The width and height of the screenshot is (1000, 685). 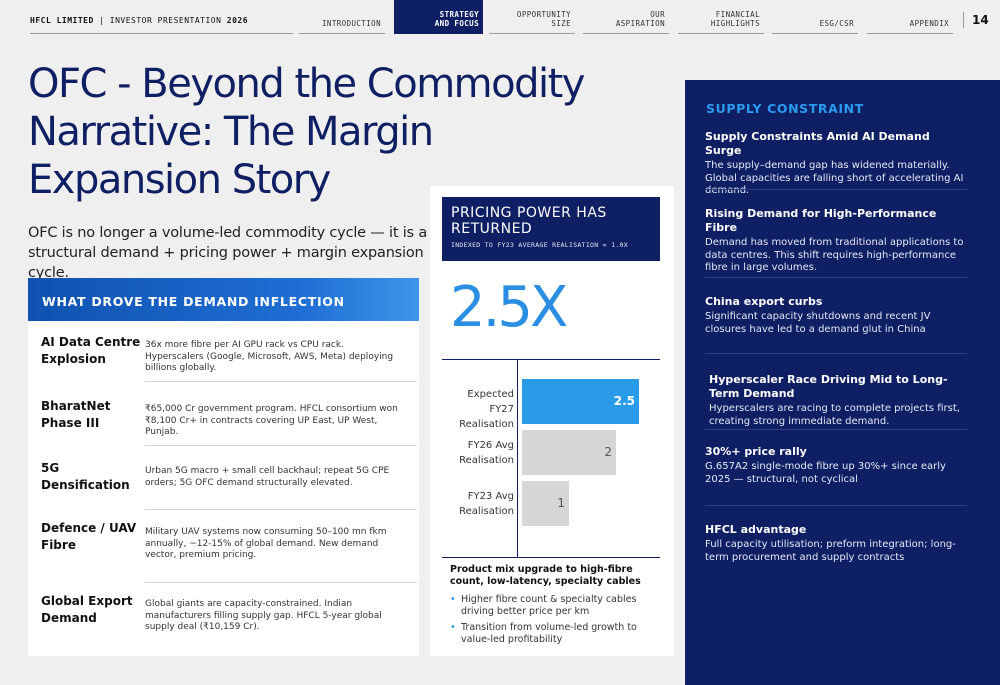 What do you see at coordinates (91, 350) in the screenshot?
I see `driver-name: AI Data Centre Explosion` at bounding box center [91, 350].